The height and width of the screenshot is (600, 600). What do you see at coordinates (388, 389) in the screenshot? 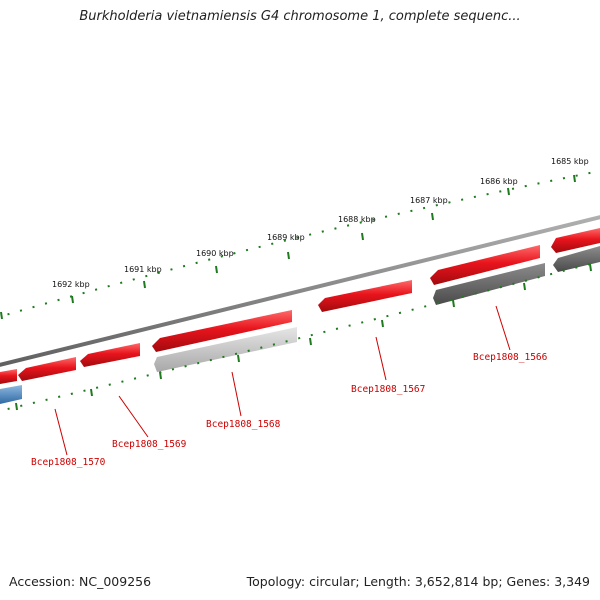
I see `gene-label-1567: Bcep1808_1567` at bounding box center [388, 389].